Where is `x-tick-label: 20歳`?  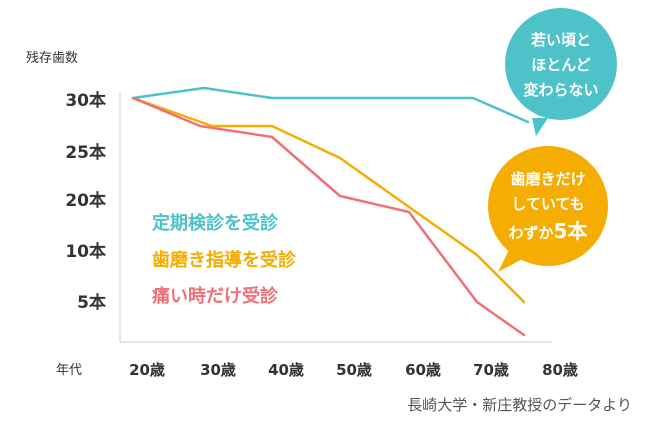
x-tick-label: 20歳 is located at coordinates (147, 370).